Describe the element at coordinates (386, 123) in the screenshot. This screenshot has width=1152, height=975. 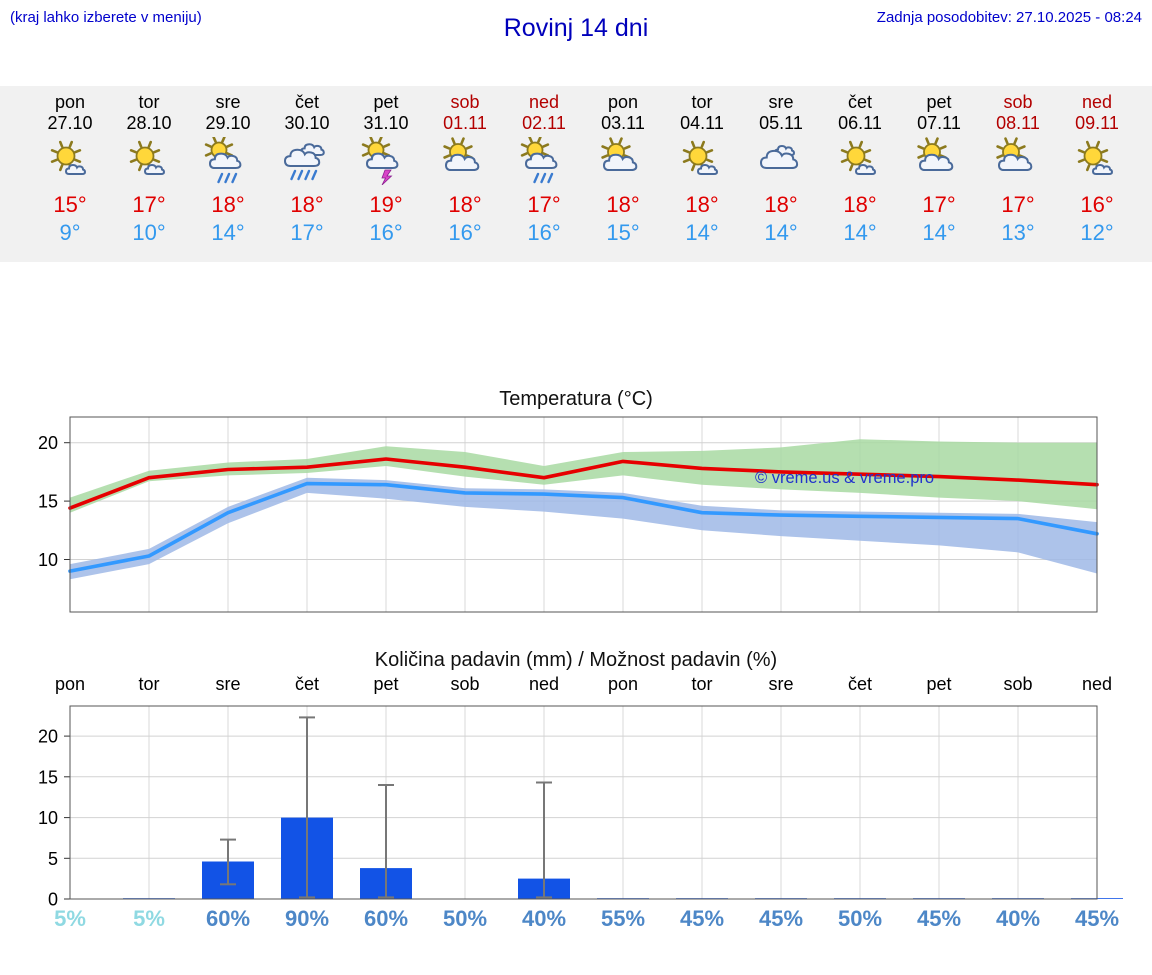
I see `day-date: 31.10` at that location.